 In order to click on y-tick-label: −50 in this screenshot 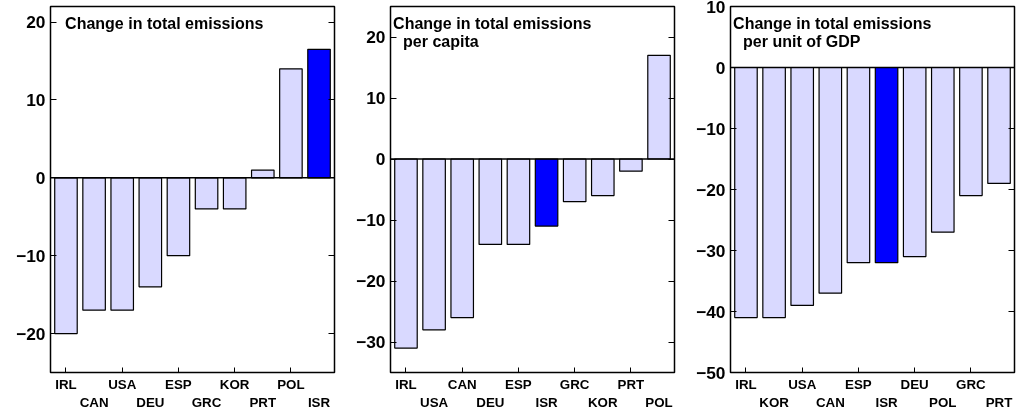, I will do `click(711, 372)`.